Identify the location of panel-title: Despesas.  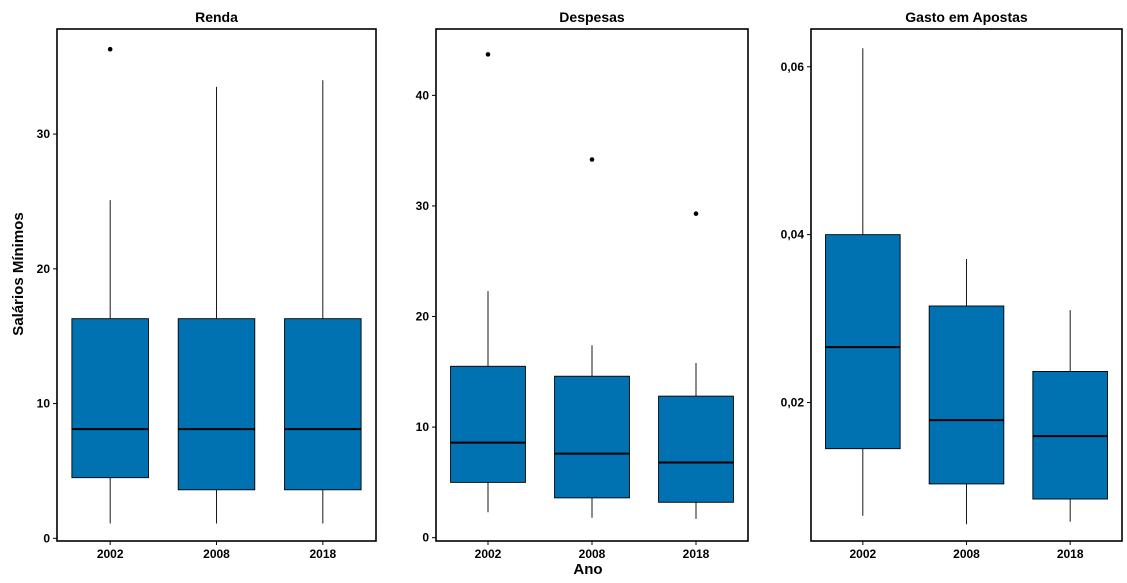
(592, 17).